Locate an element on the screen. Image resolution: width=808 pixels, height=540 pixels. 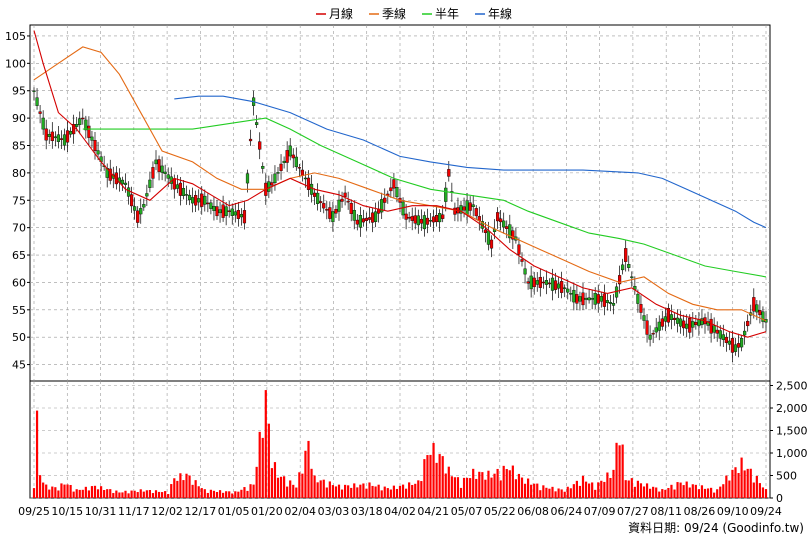
volume-tick-label: 1,500 is located at coordinates (792, 431).